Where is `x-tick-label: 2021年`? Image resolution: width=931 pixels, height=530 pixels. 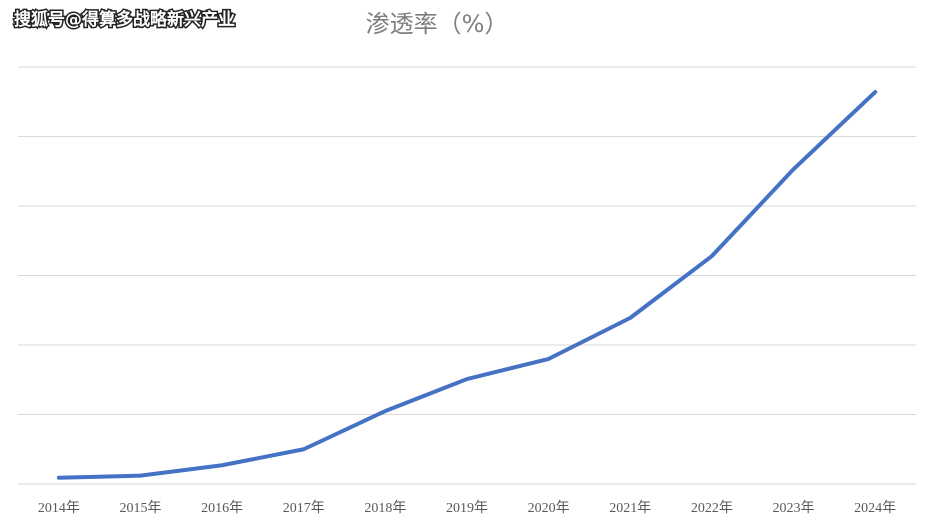 x-tick-label: 2021年 is located at coordinates (630, 508).